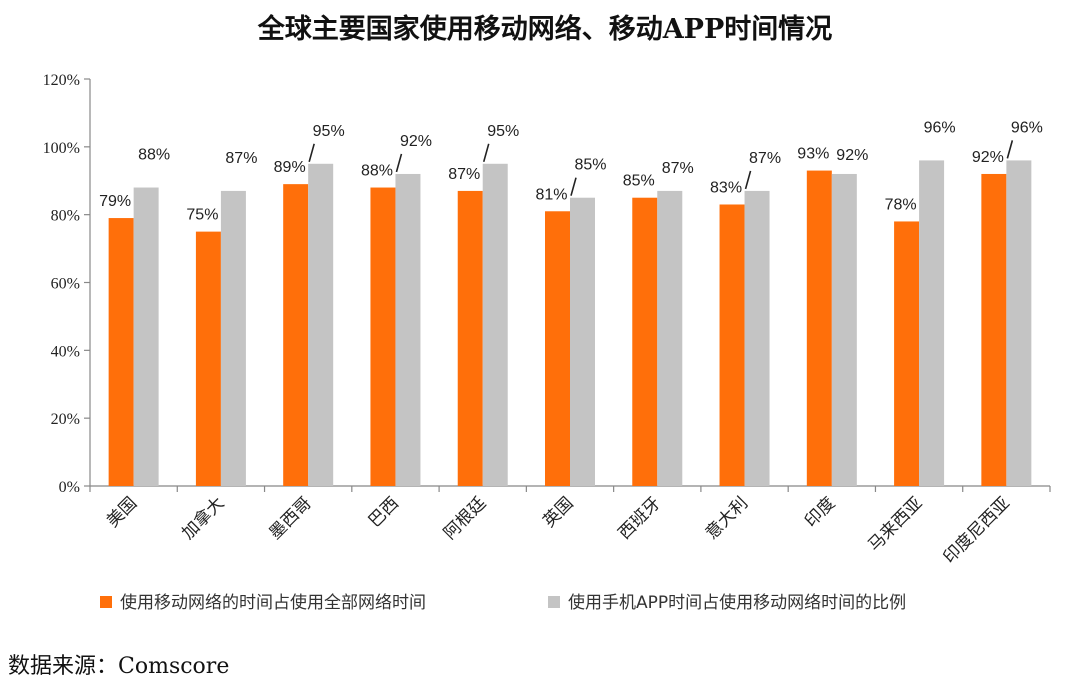 Image resolution: width=1080 pixels, height=680 pixels. What do you see at coordinates (901, 204) in the screenshot?
I see `data-label-series-1: 78%` at bounding box center [901, 204].